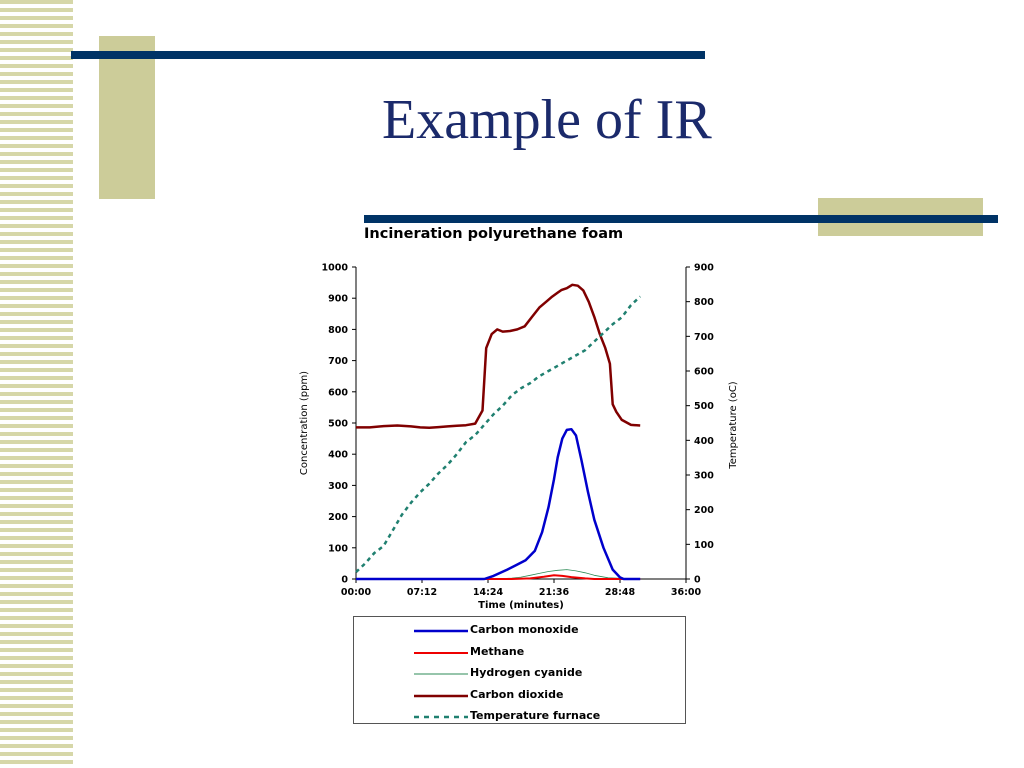 The image size is (1024, 768). What do you see at coordinates (497, 651) in the screenshot?
I see `legend-label-methane: Methane` at bounding box center [497, 651].